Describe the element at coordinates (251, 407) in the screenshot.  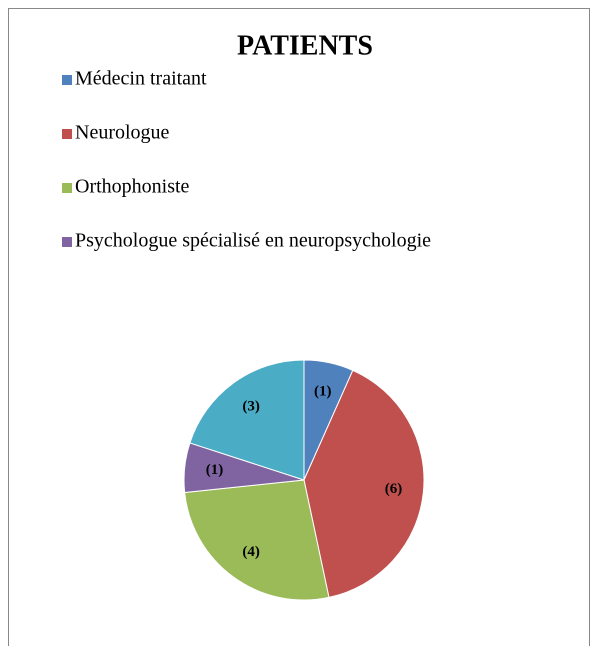
I see `data-label: (3)` at that location.